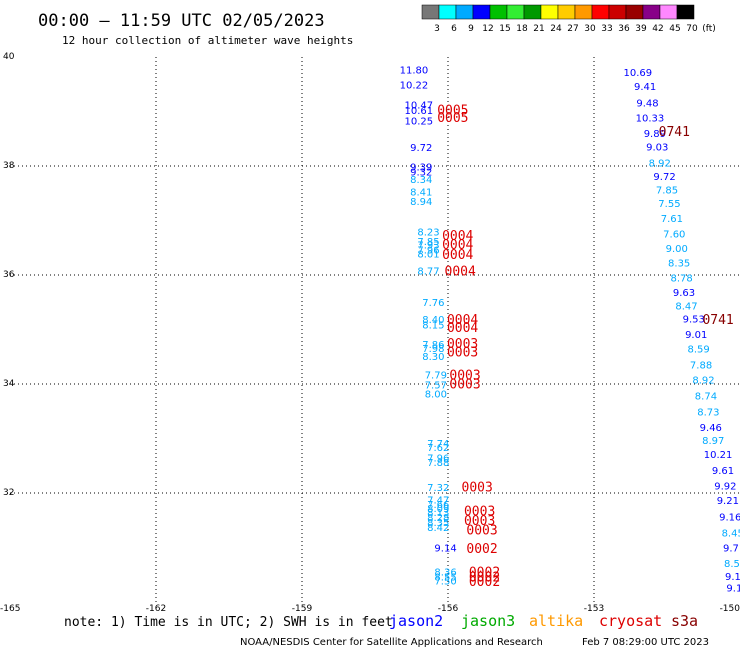 The width and height of the screenshot is (740, 650). What do you see at coordinates (438, 444) in the screenshot?
I see `swh-point-label: 7.74` at bounding box center [438, 444].